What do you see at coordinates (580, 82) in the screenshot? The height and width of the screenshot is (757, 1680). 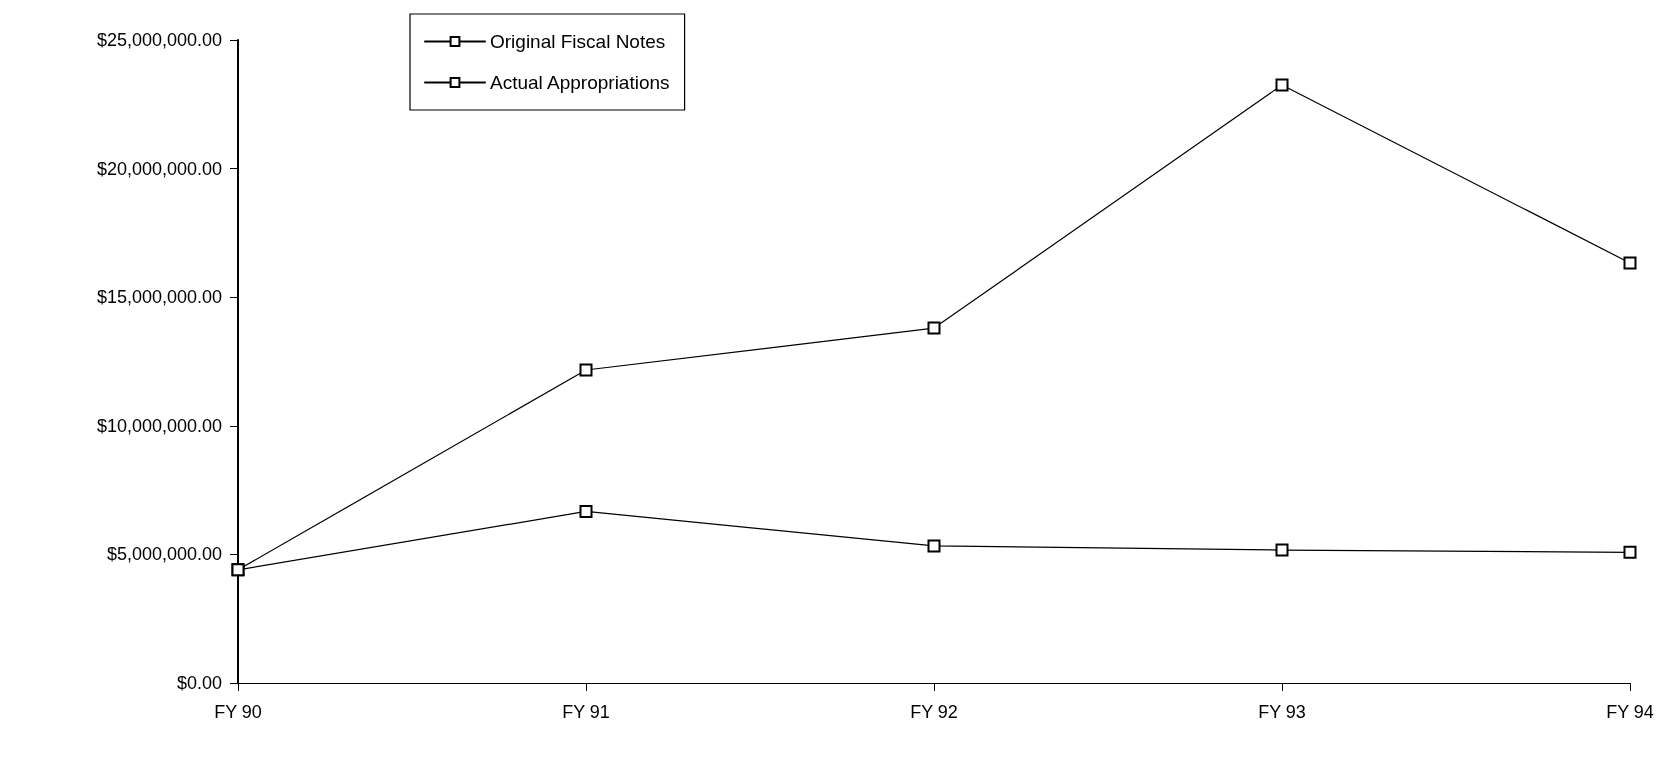 I see `legend-label: Actual Appropriations` at bounding box center [580, 82].